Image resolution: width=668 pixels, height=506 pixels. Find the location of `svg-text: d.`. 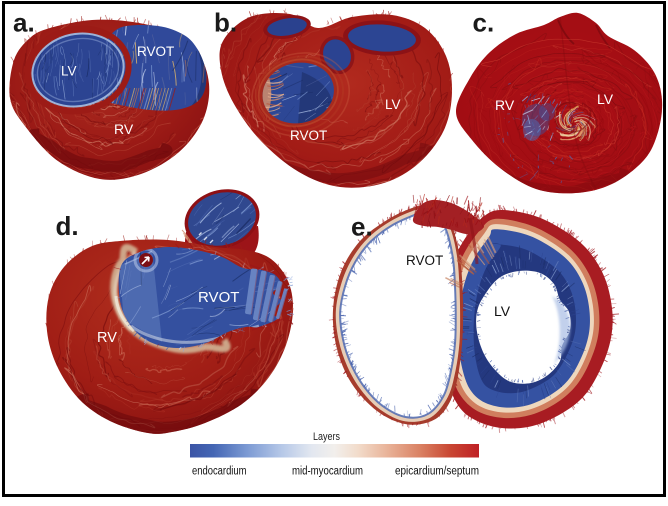

svg-text: d. is located at coordinates (67, 226).